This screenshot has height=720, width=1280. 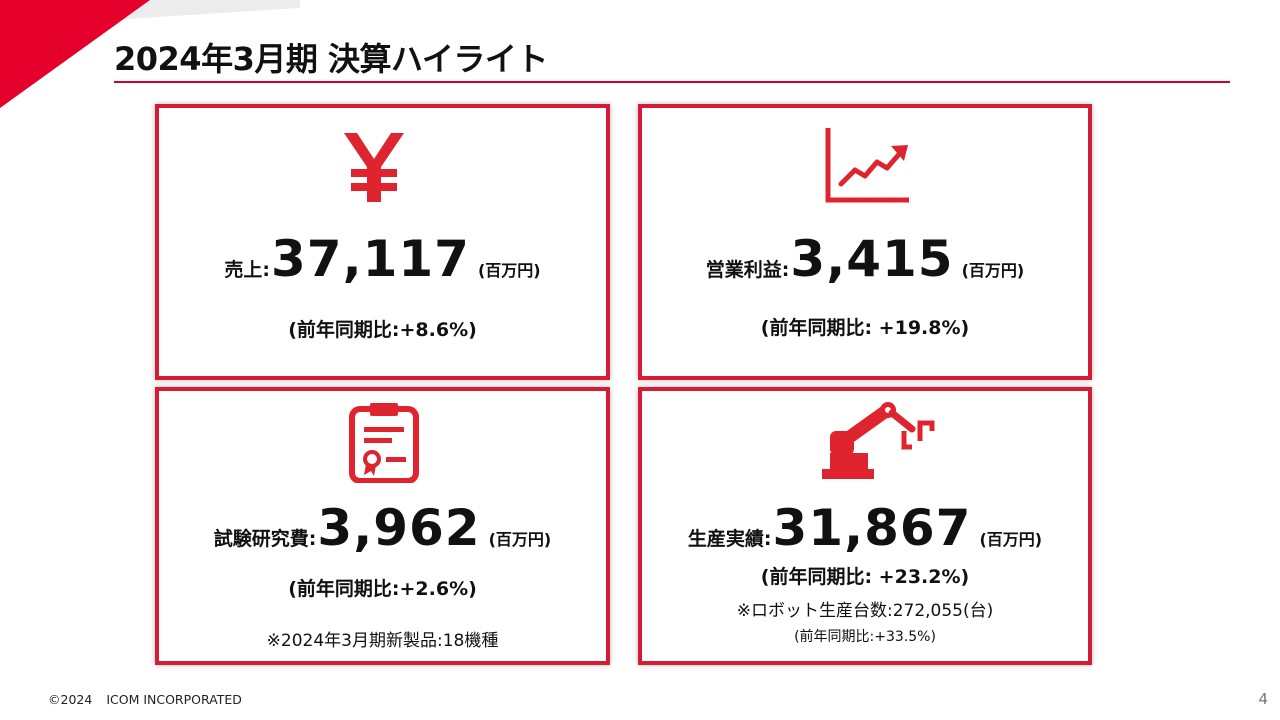 I want to click on rnd-label: 試験研究費:, so click(x=265, y=539).